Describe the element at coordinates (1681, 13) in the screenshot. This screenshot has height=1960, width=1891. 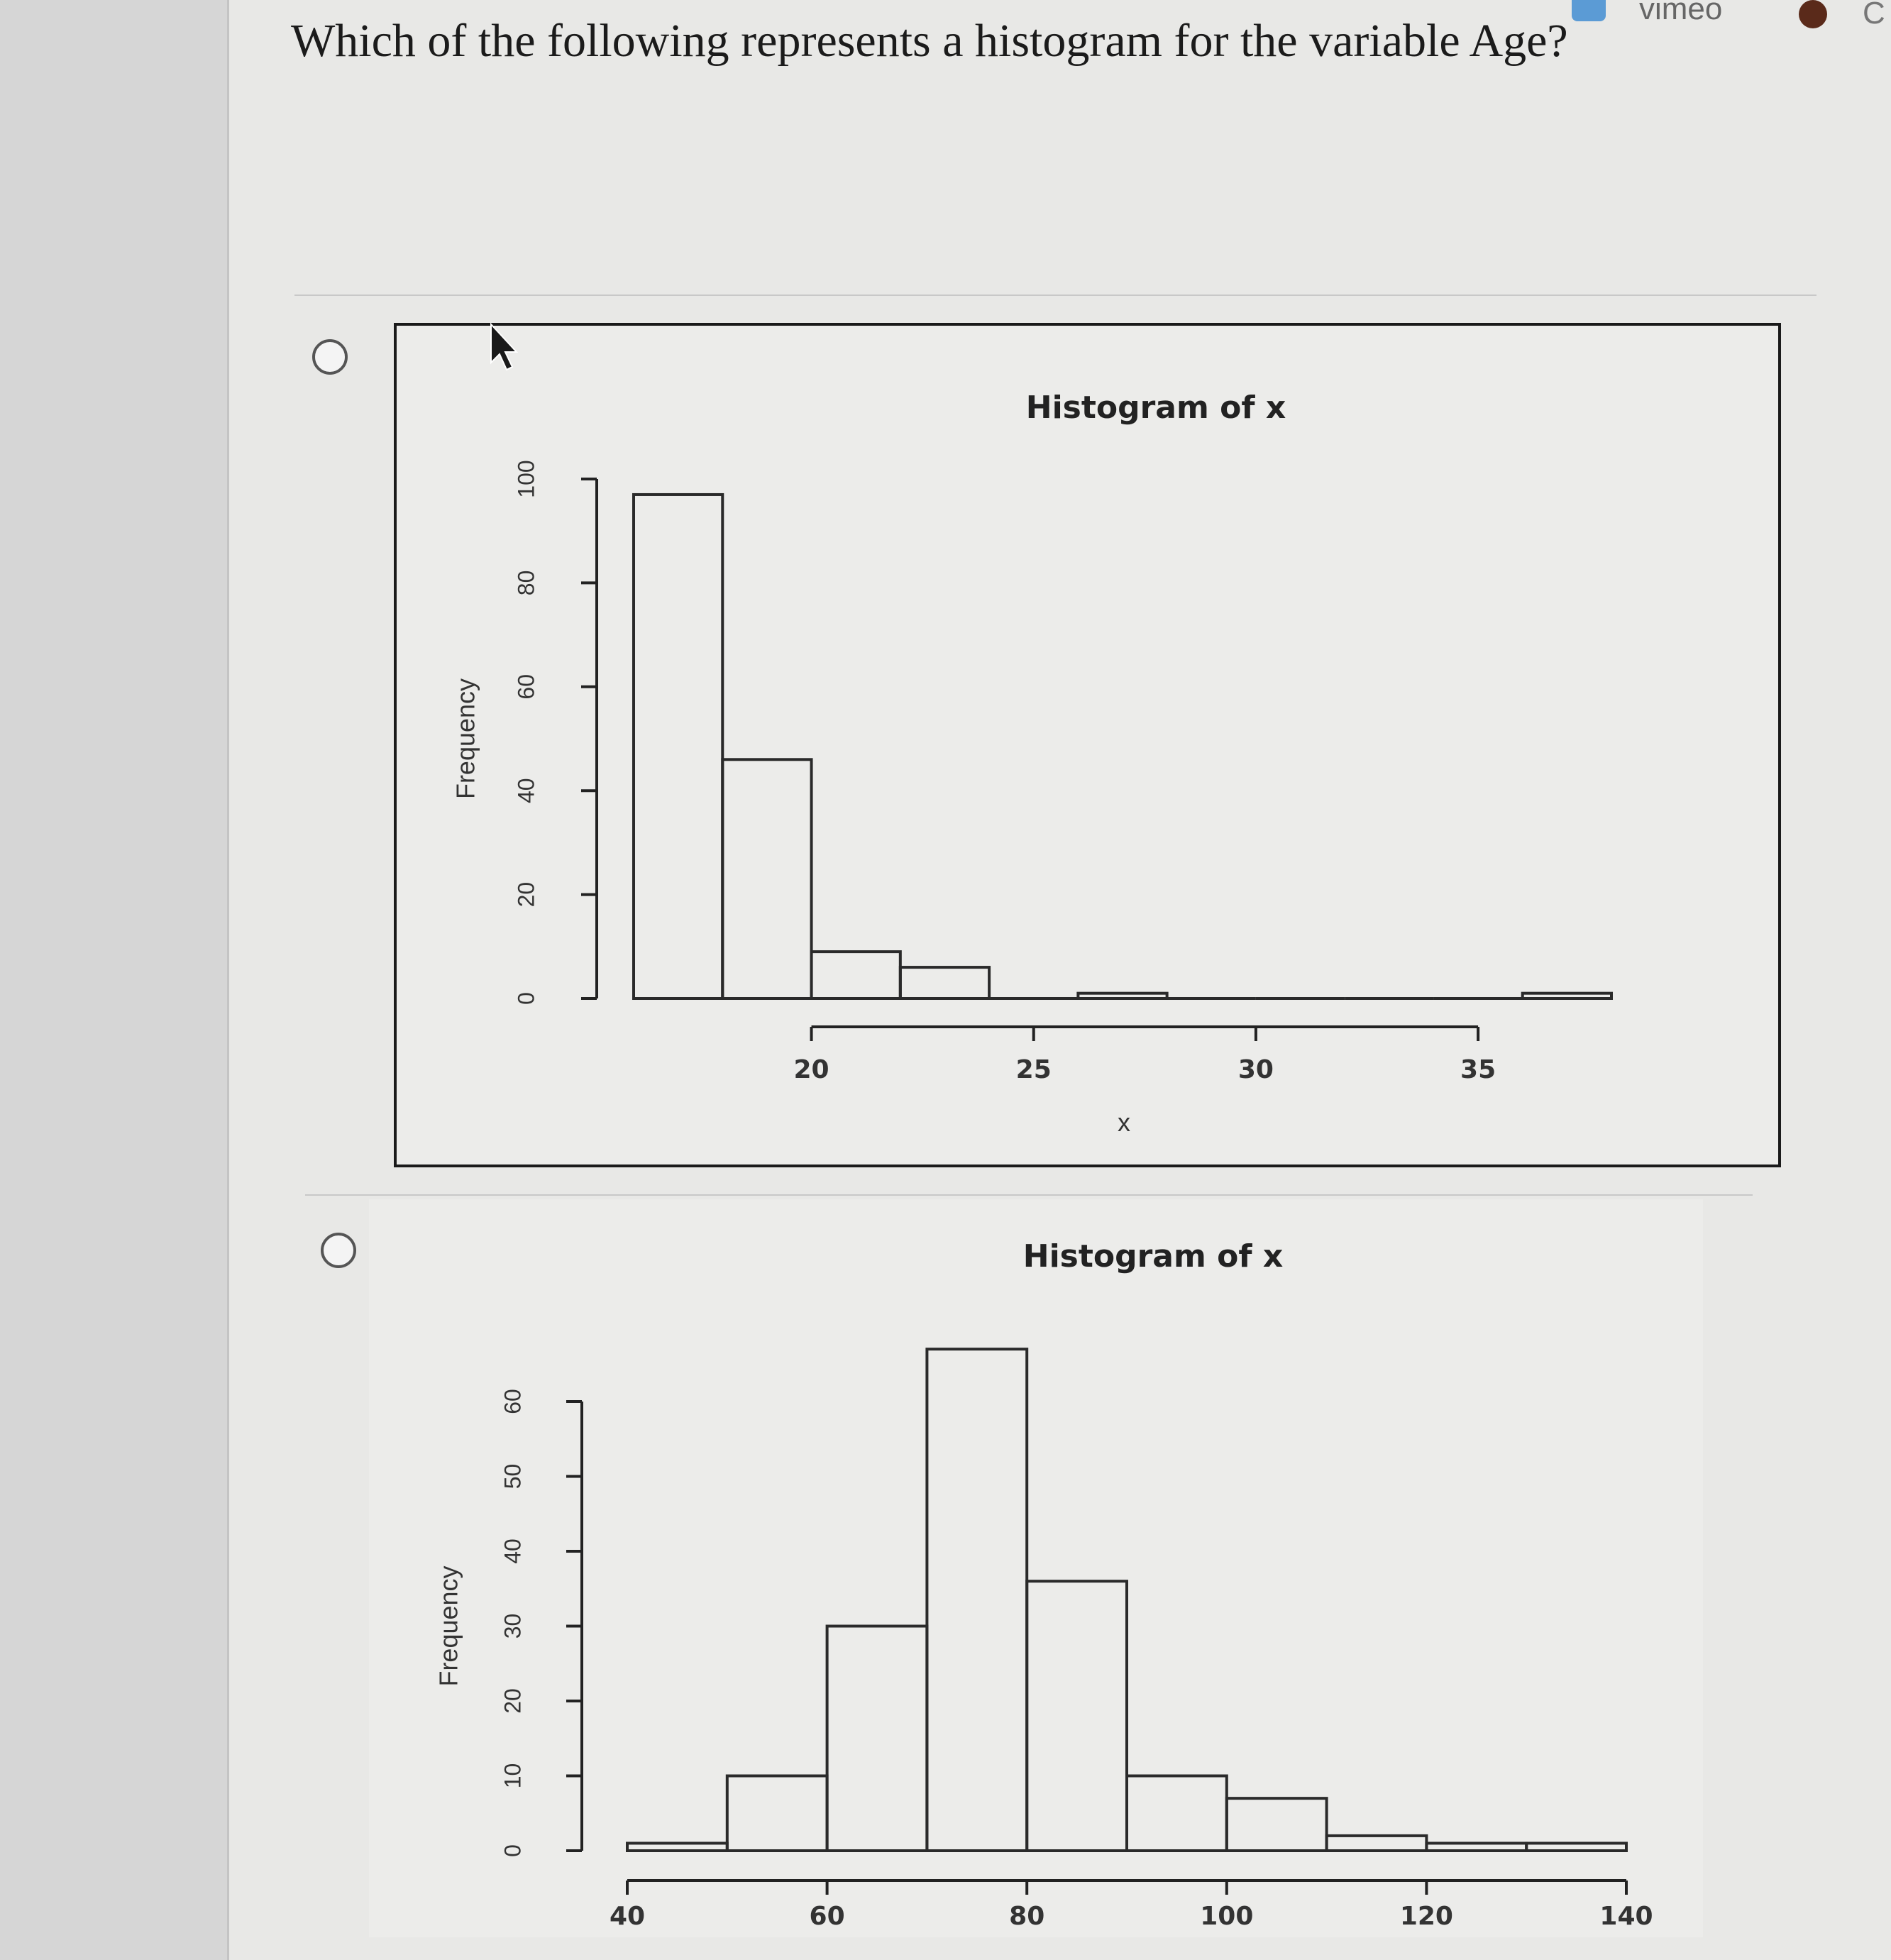
I see `vimeo-link: vimeo` at that location.